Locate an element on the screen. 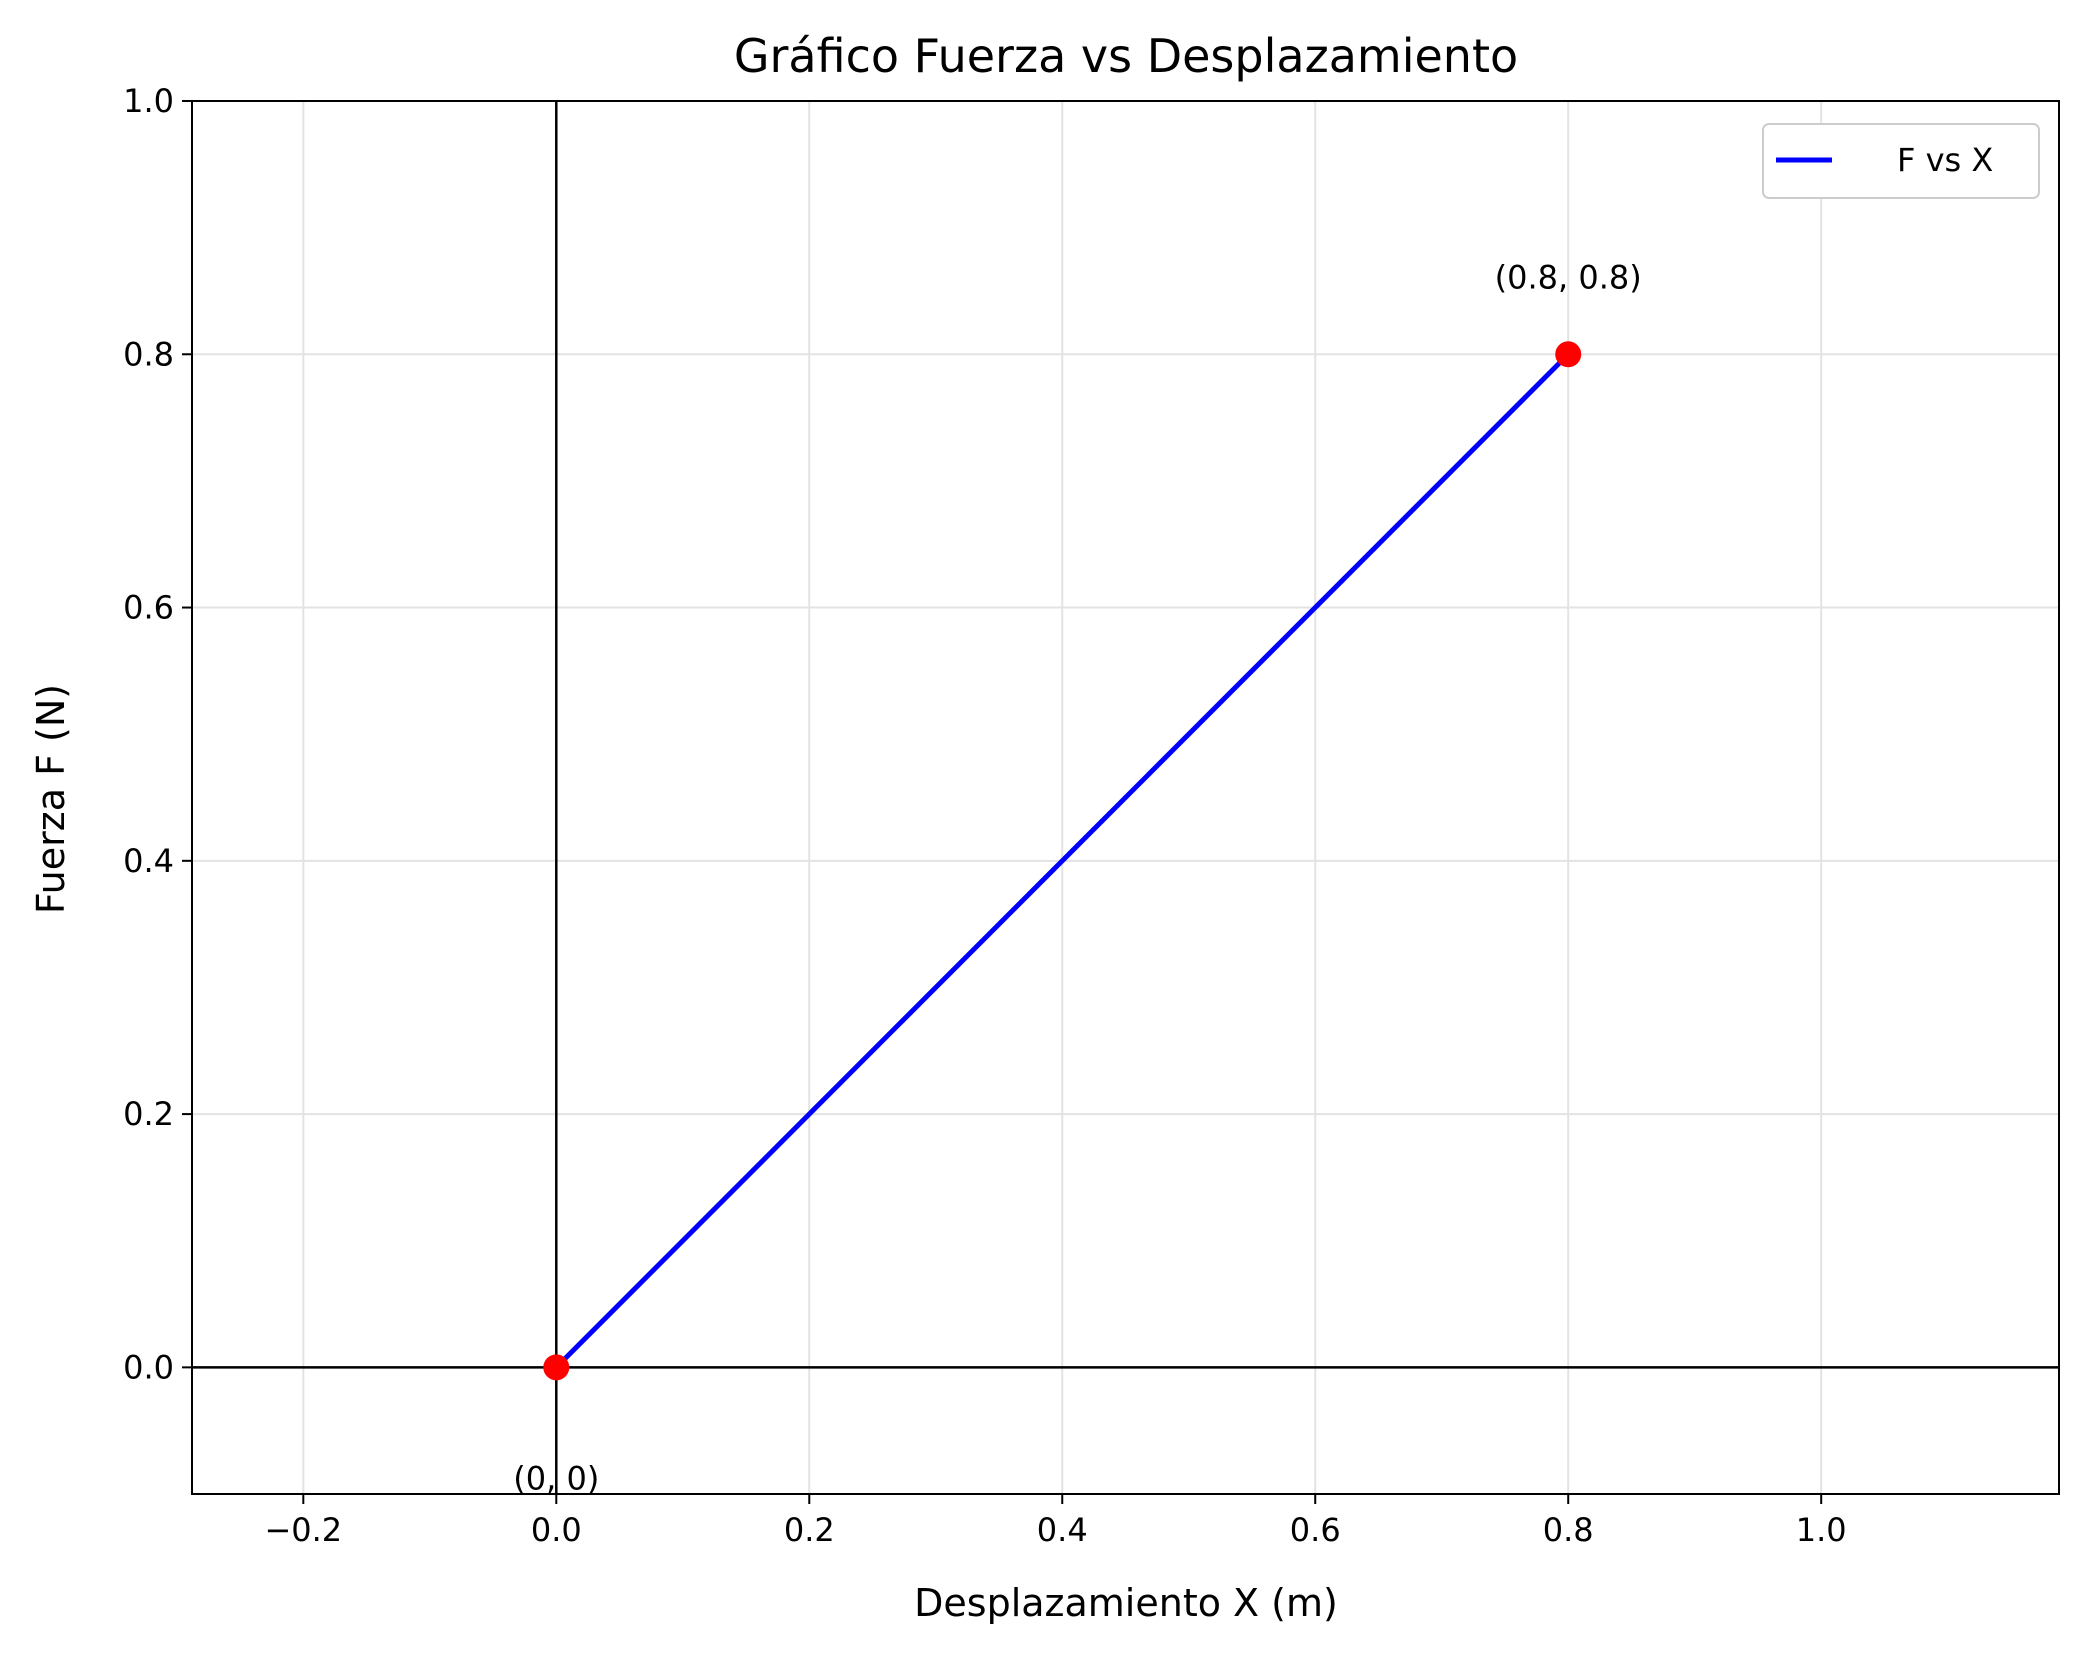  chart-title: Gráfico Fuerza vs Desplazamiento is located at coordinates (1126, 56).